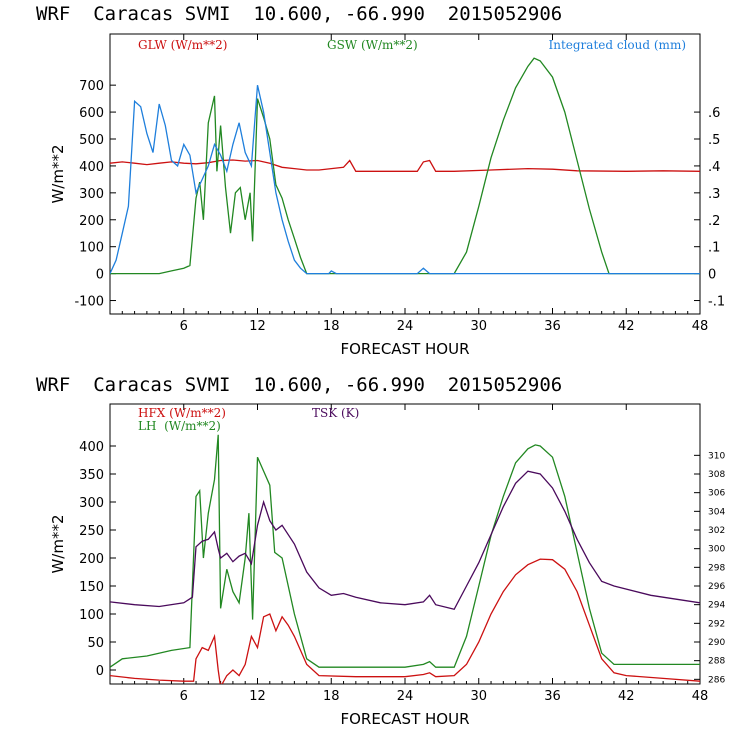  I want to click on y2-tick-label: -.1, so click(716, 302).